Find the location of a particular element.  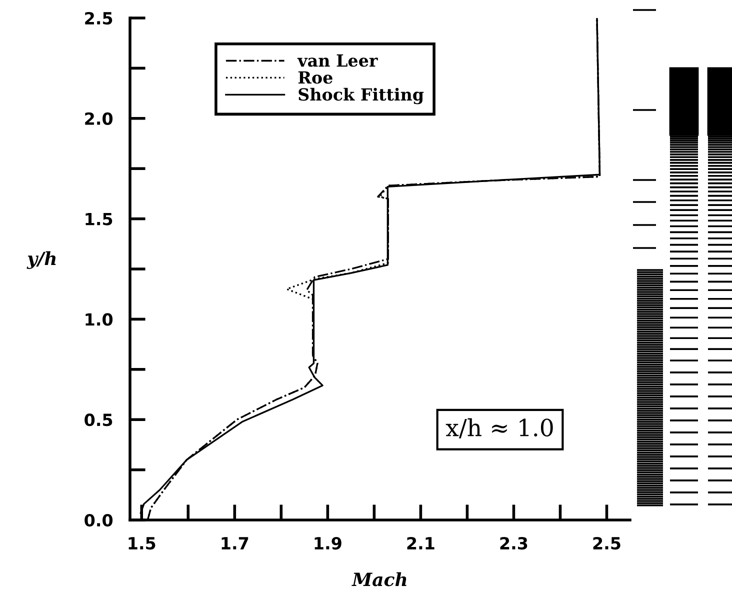

y-tick-label: 0.5 is located at coordinates (98, 420).